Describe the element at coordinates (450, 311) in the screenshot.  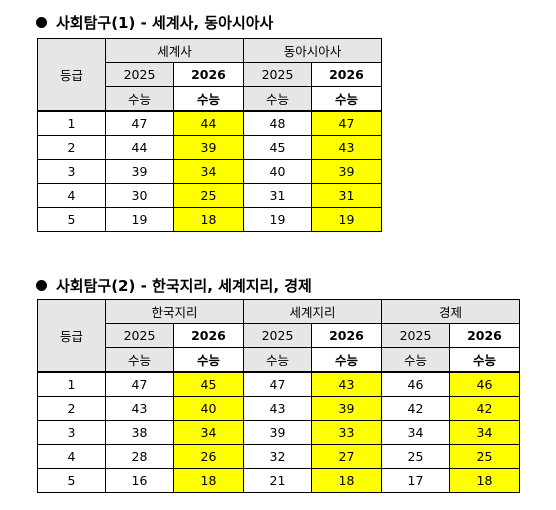
I see `subject-header: 경제` at that location.